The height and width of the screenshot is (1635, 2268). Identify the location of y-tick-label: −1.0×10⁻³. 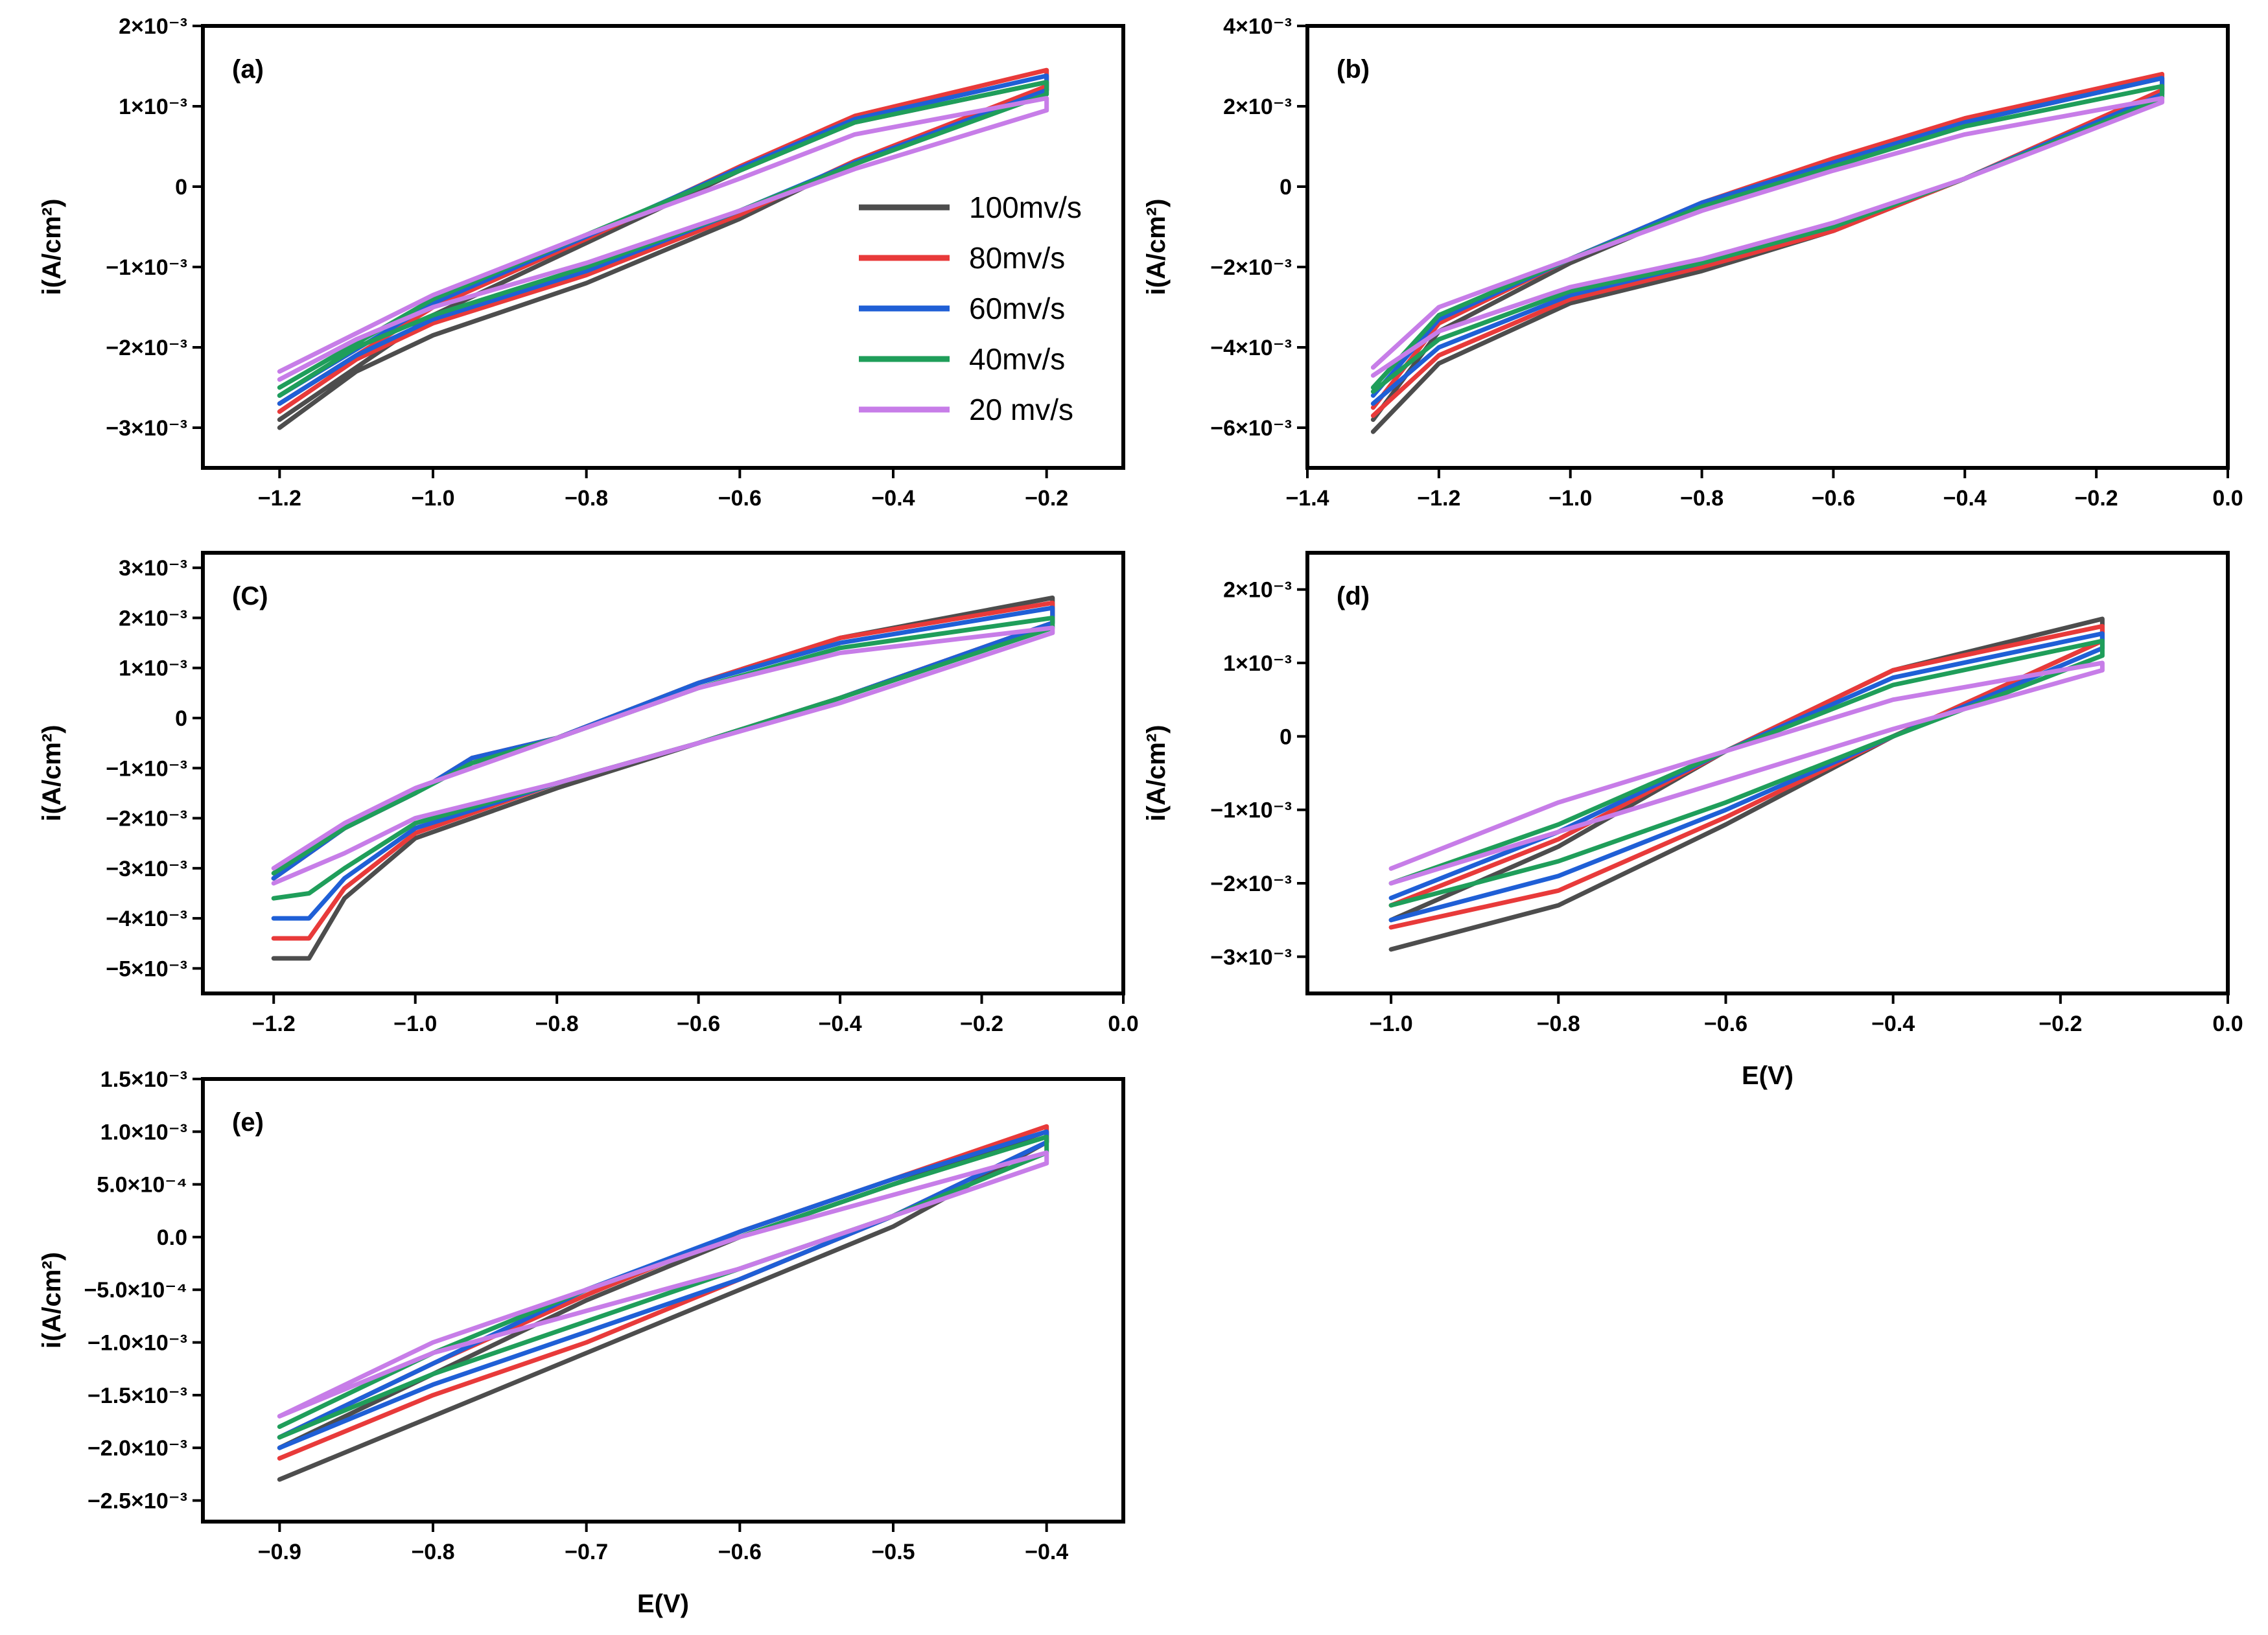
(137, 1343).